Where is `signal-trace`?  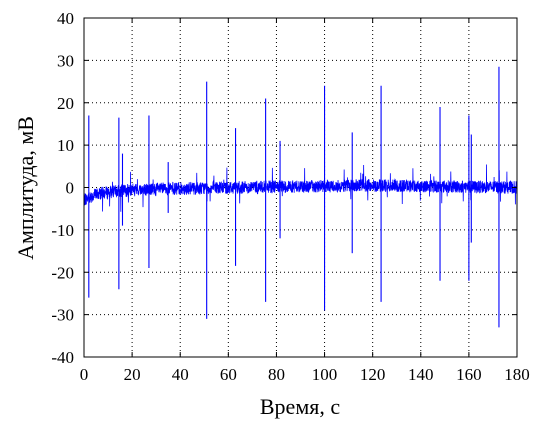 signal-trace is located at coordinates (300, 188).